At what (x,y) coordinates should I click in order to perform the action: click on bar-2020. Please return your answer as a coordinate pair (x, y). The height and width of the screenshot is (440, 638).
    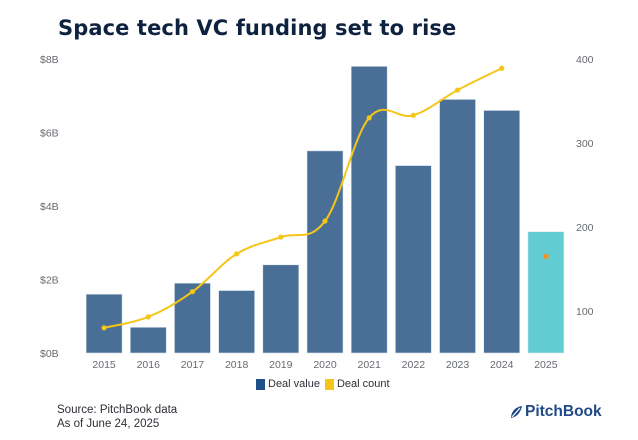
    Looking at the image, I should click on (325, 252).